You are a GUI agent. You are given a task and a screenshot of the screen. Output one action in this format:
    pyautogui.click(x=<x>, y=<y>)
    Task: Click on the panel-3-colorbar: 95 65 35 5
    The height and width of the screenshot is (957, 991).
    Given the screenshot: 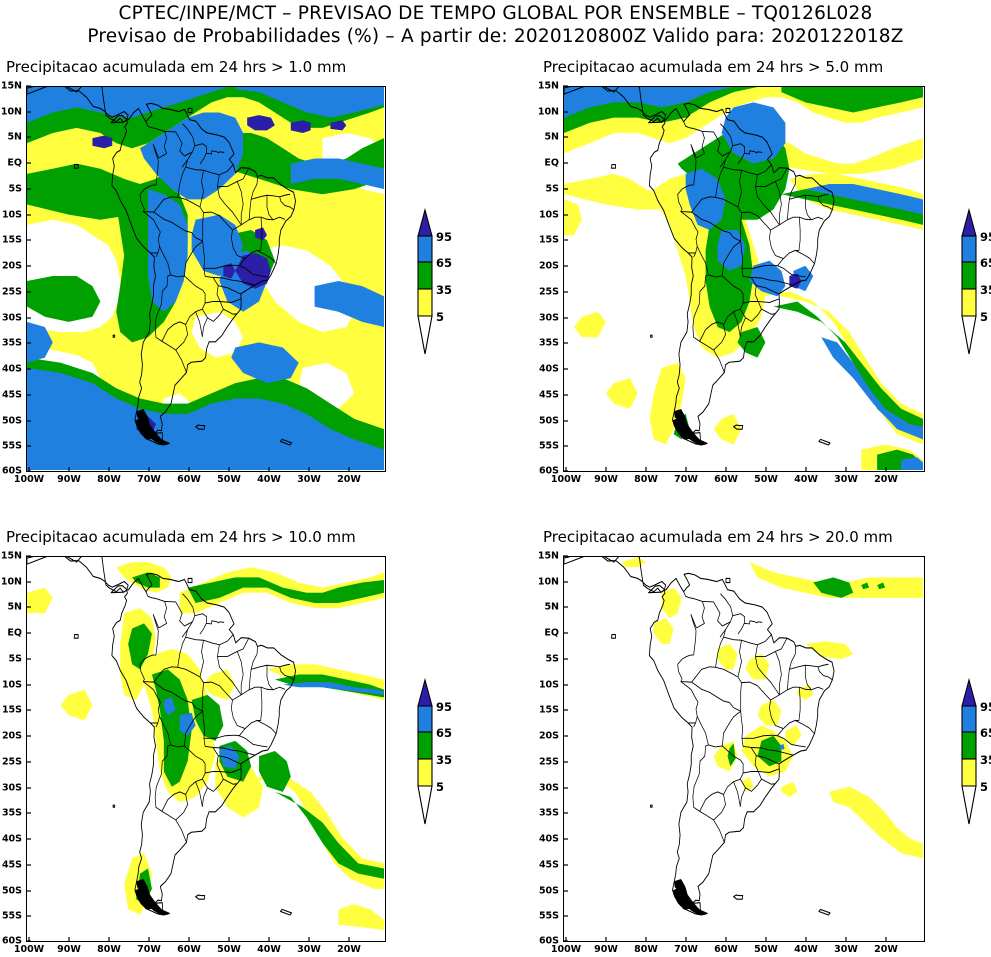 What is the action you would take?
    pyautogui.click(x=433, y=752)
    